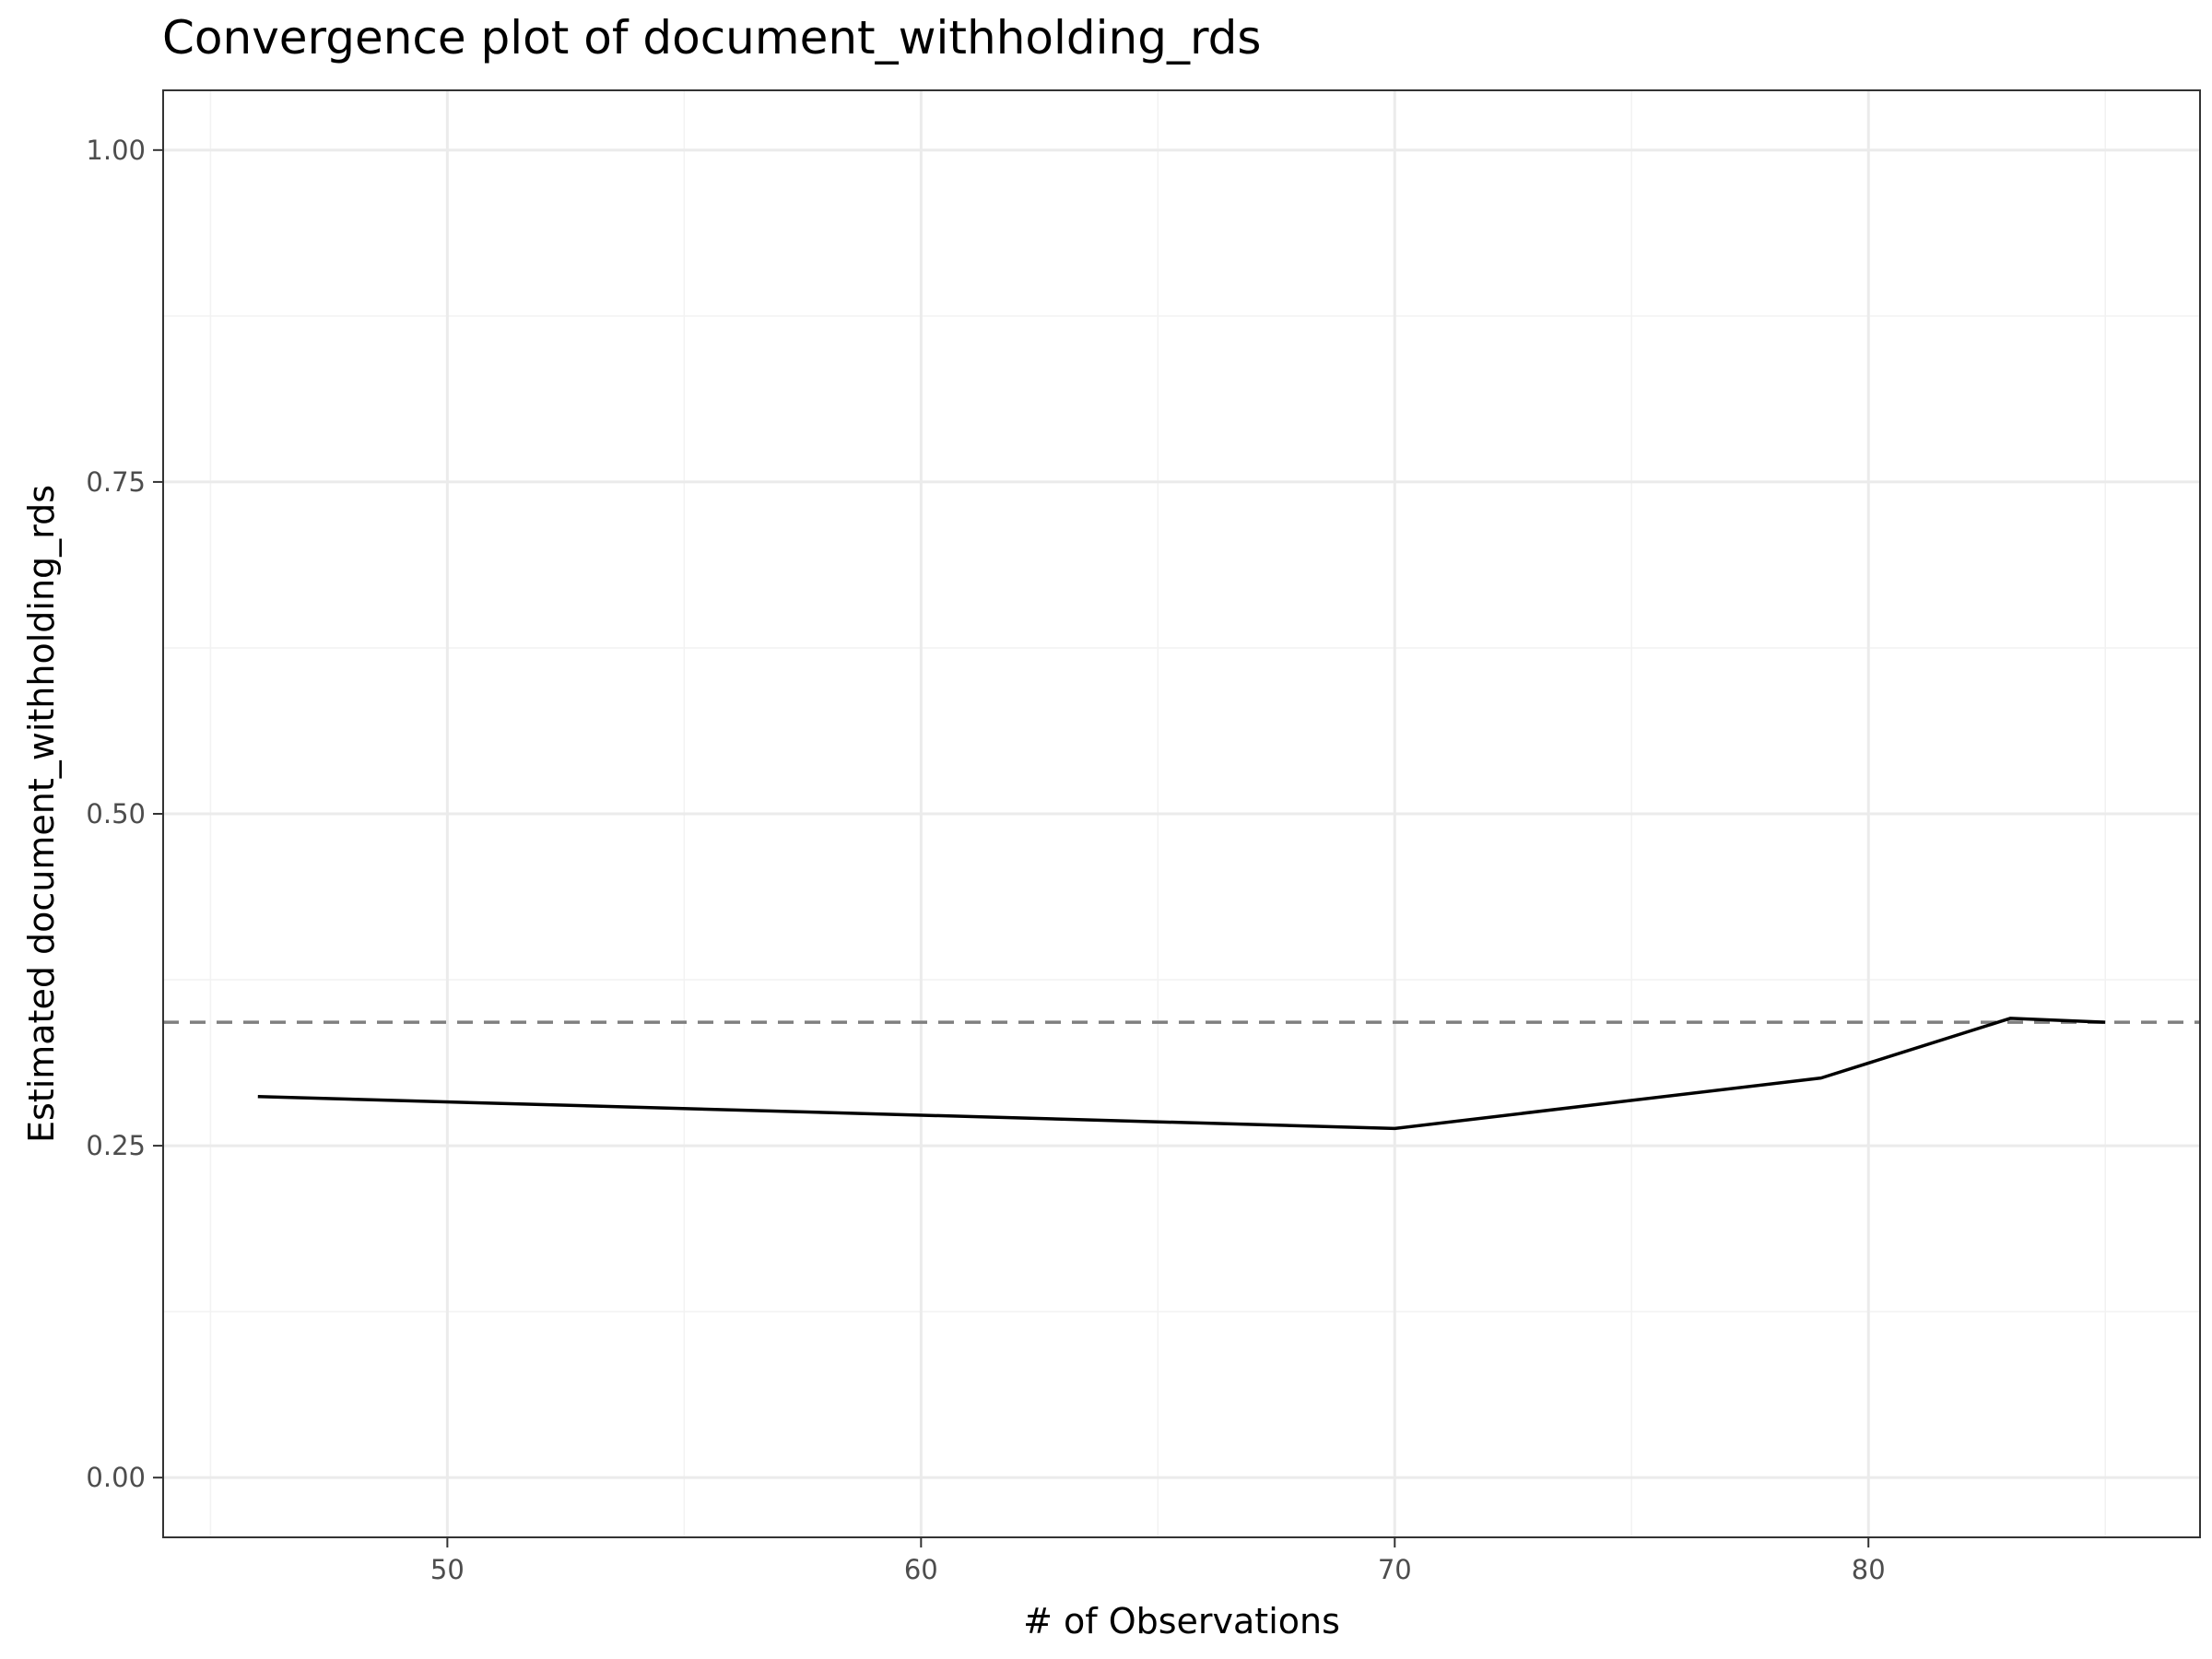 This screenshot has height=1659, width=2212. What do you see at coordinates (116, 1145) in the screenshot?
I see `y-tick-label-1: 0.25` at bounding box center [116, 1145].